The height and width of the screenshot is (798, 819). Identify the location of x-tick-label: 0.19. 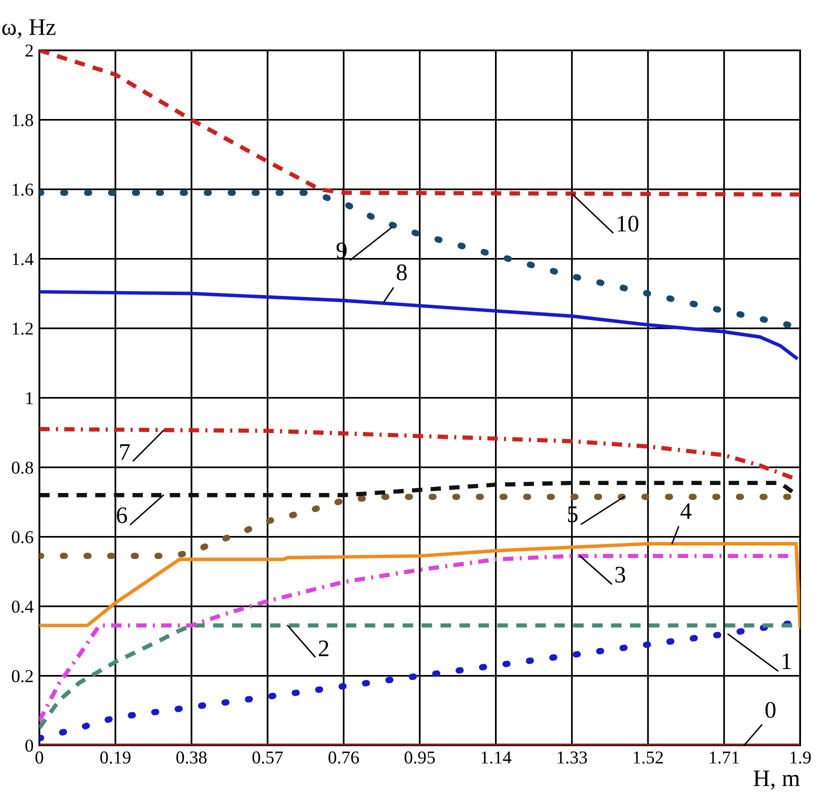
(115, 757).